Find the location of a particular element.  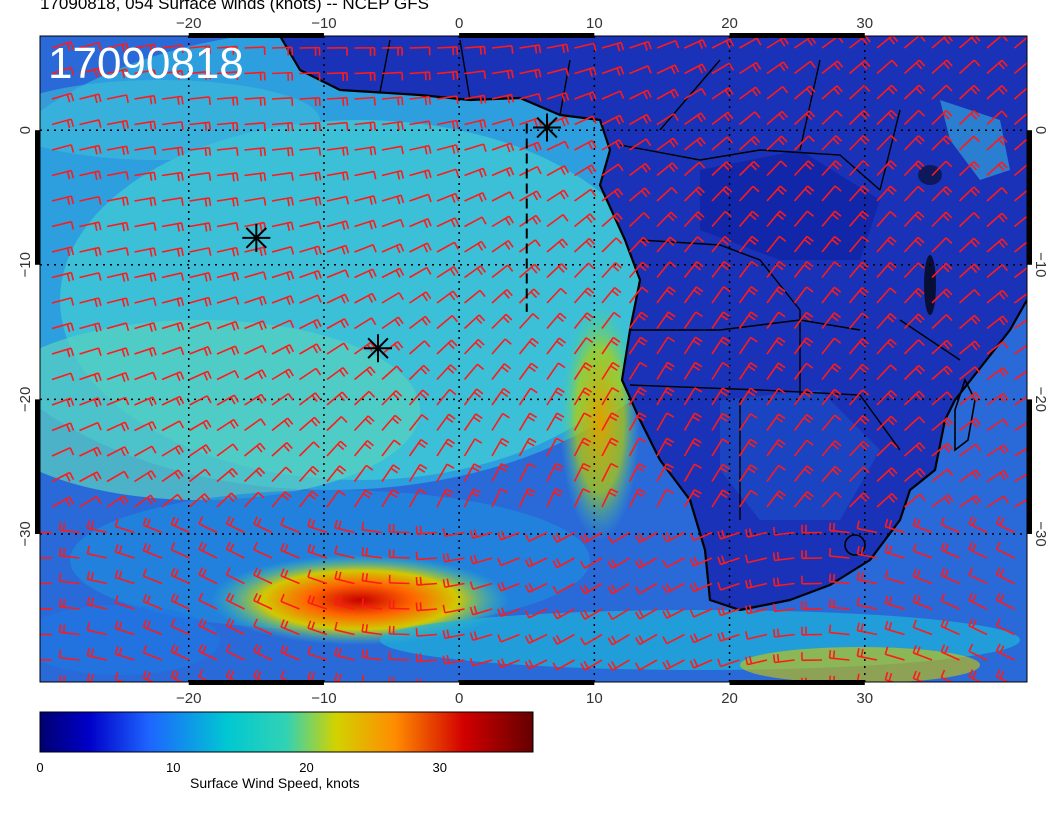

lon-scale-bar is located at coordinates (256, 682).